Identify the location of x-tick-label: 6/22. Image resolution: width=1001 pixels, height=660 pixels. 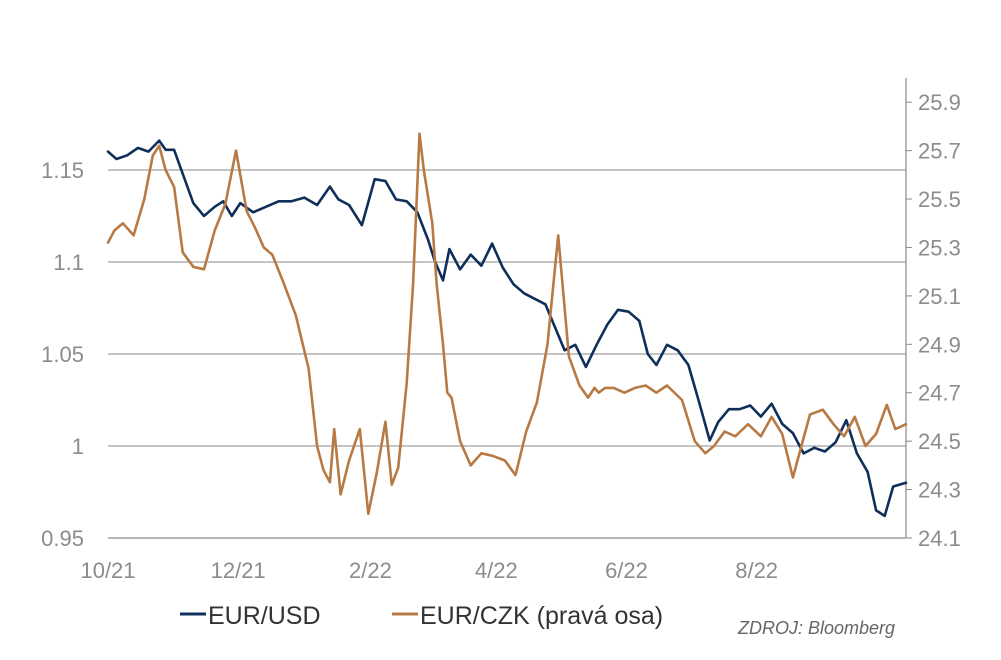
(626, 570).